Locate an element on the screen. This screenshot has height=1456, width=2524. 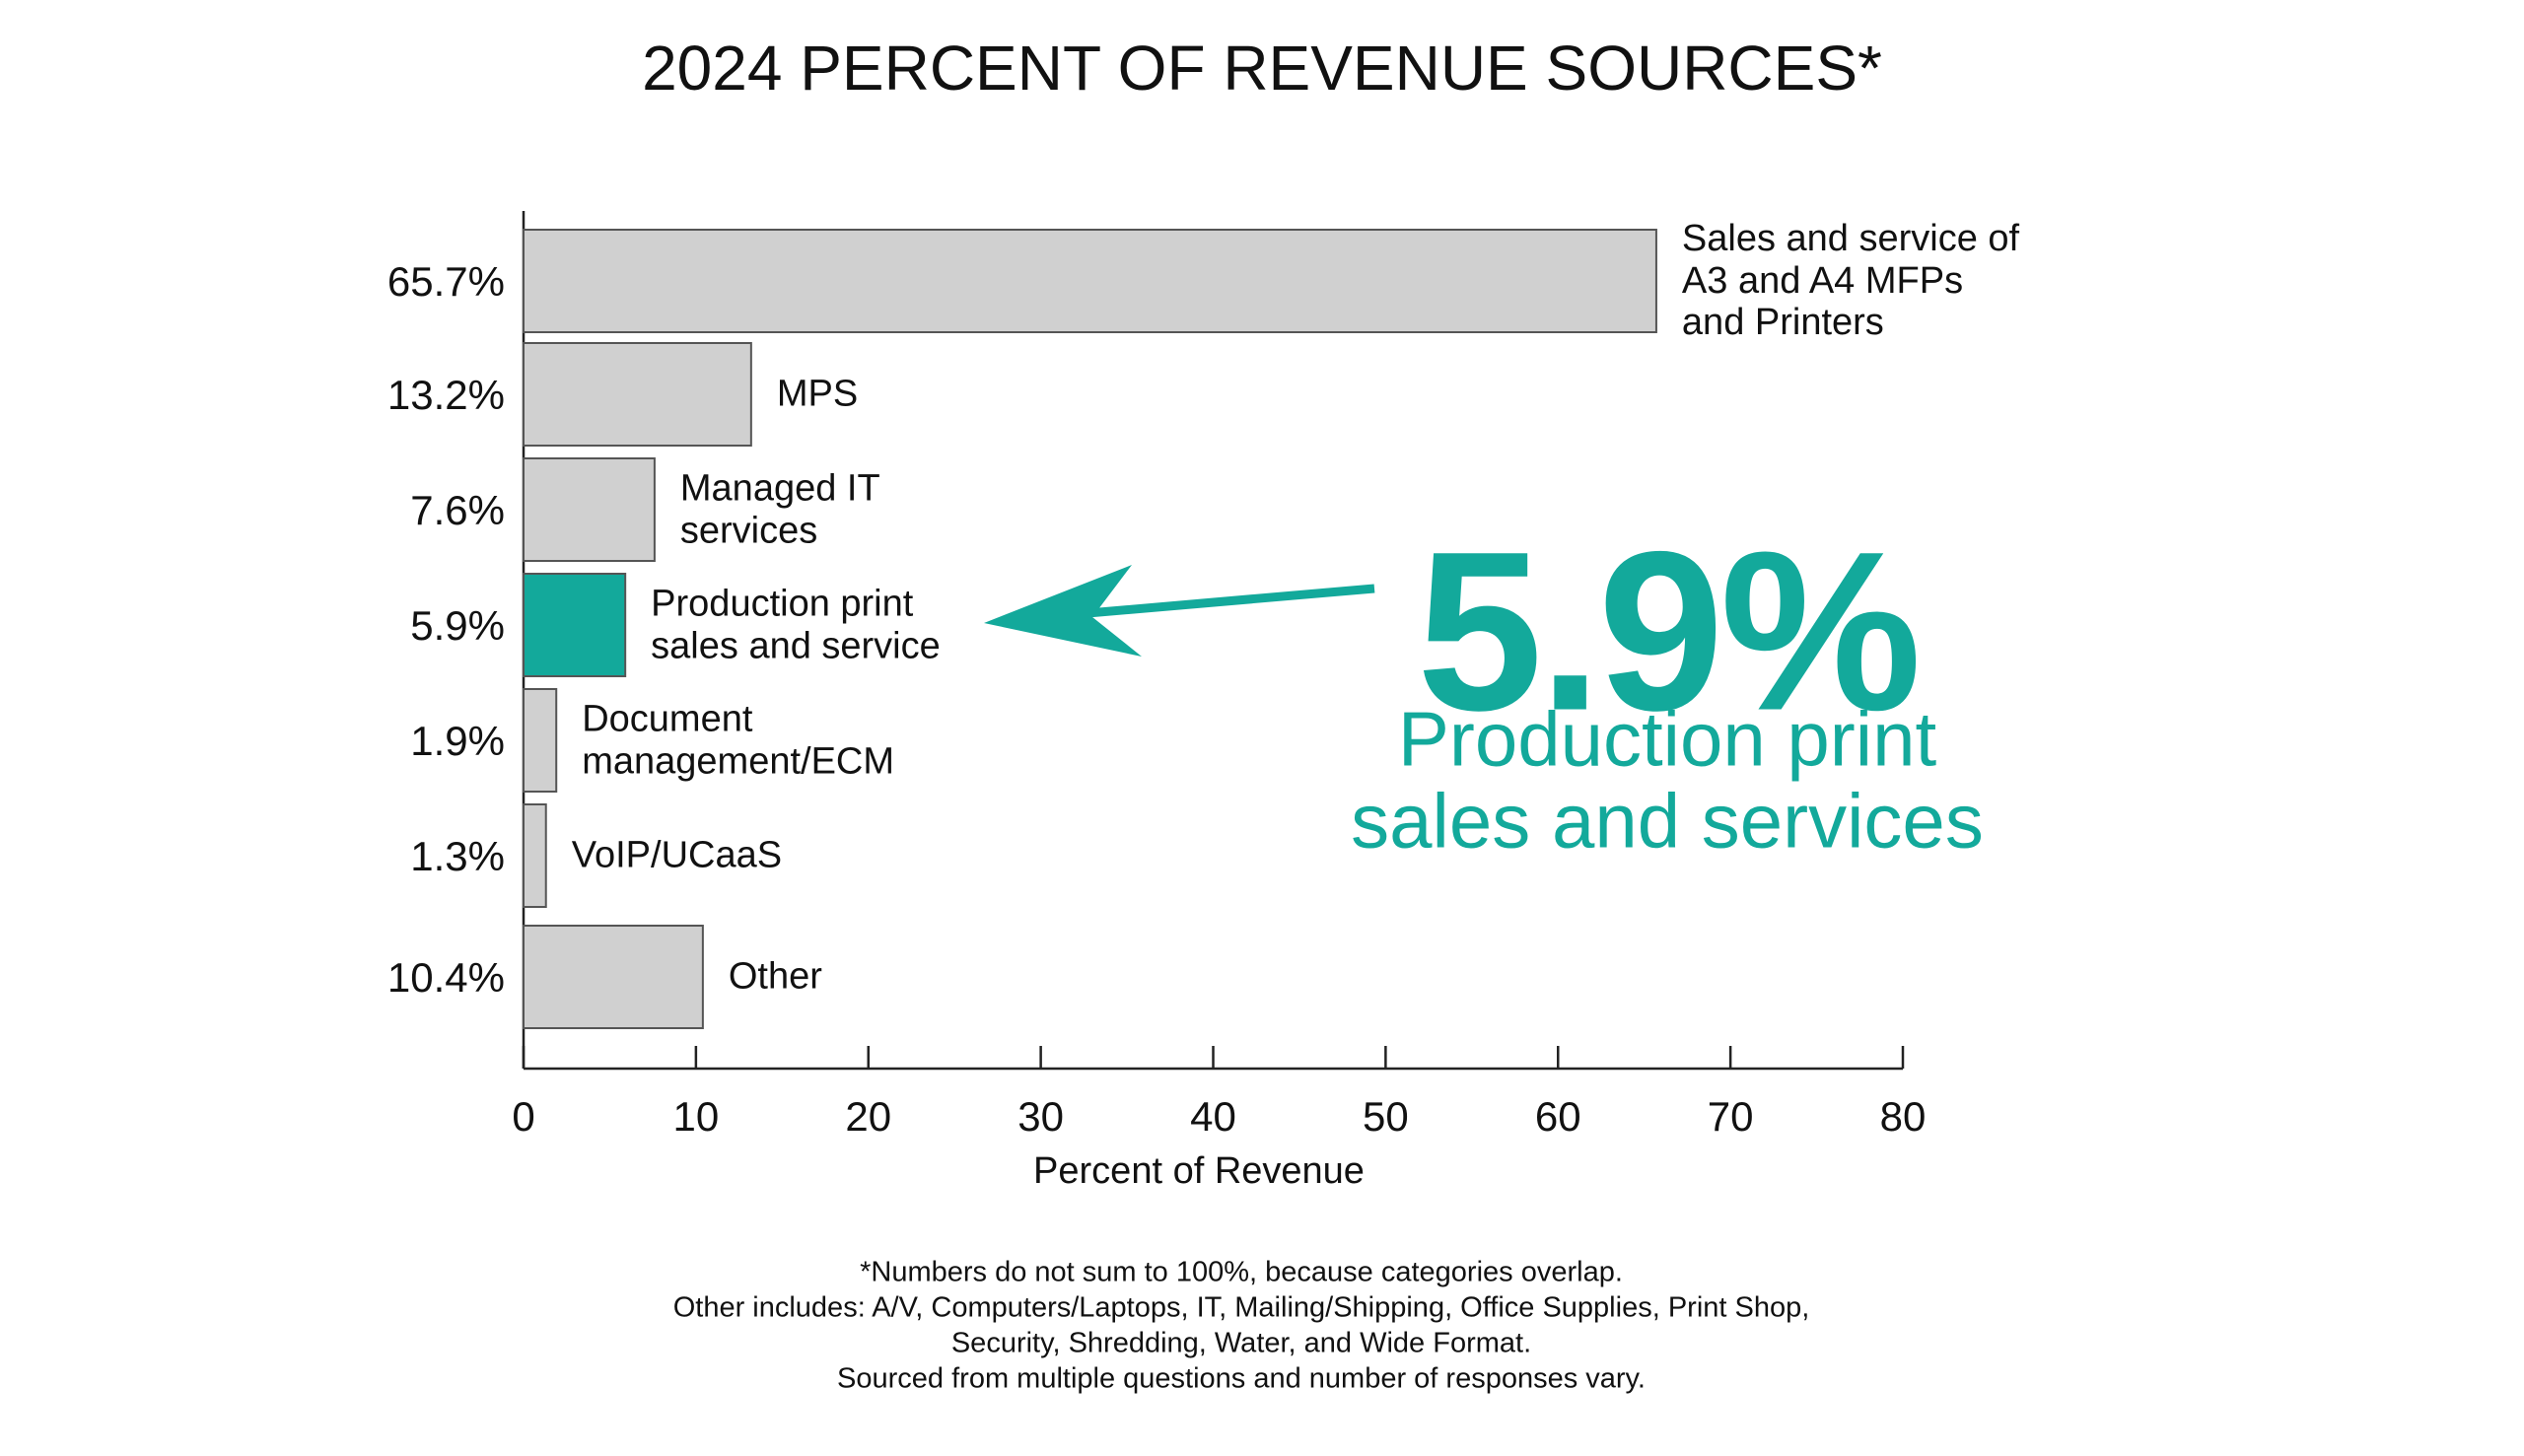
value-label: 13.2% is located at coordinates (446, 395).